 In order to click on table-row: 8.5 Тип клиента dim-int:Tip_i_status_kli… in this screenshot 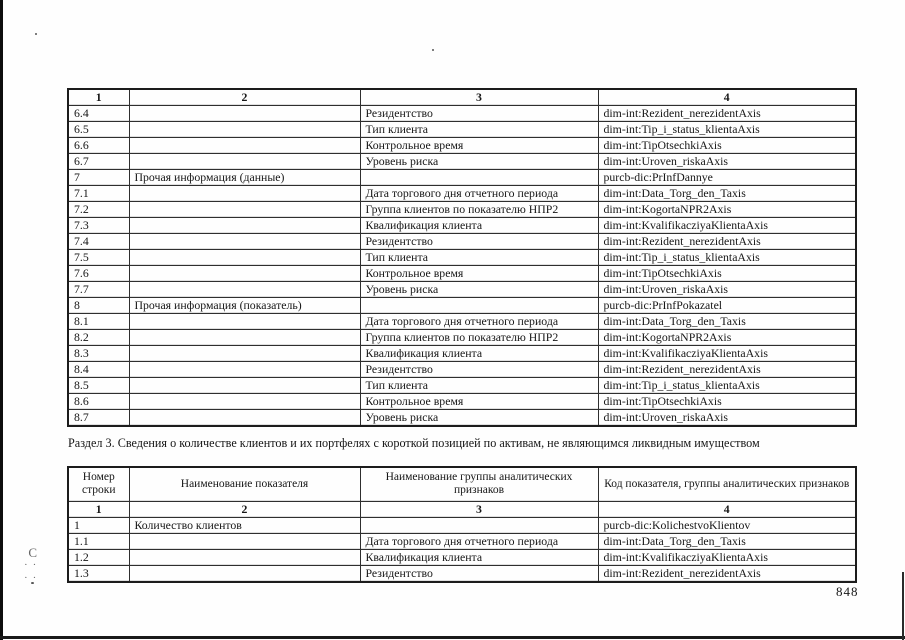, I will do `click(462, 385)`.